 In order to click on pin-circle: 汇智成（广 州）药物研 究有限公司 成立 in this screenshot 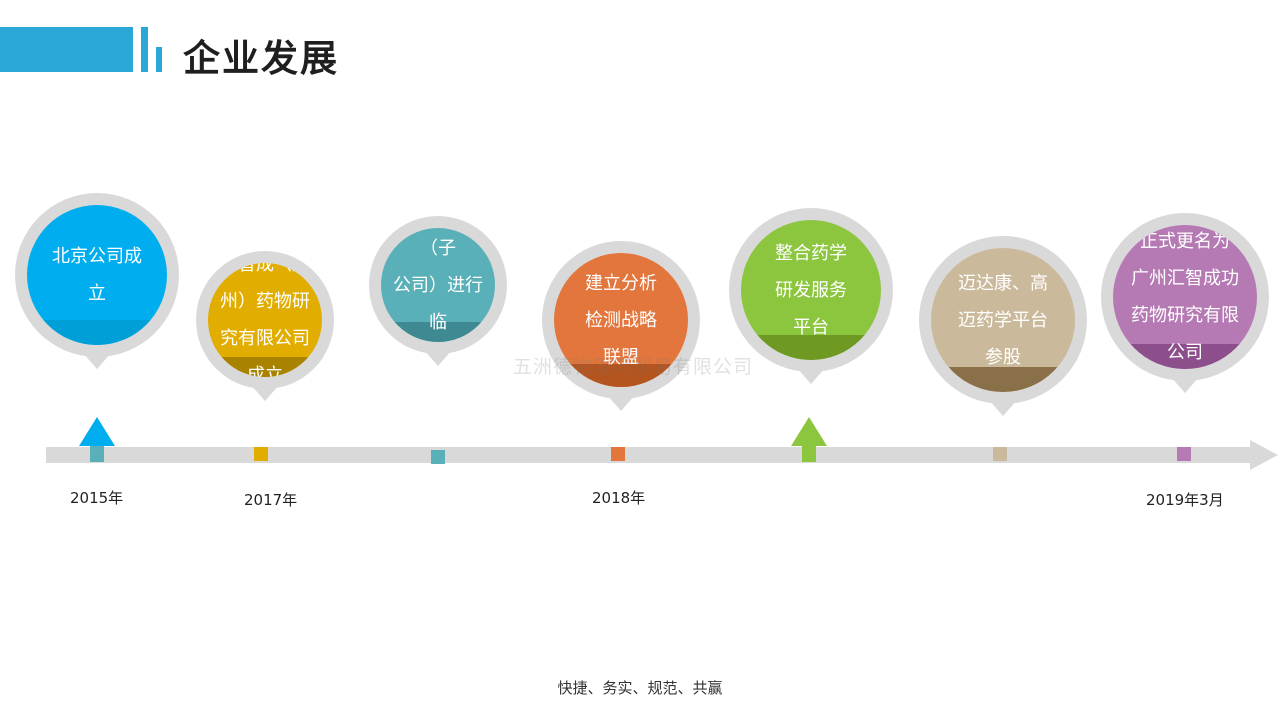, I will do `click(265, 320)`.